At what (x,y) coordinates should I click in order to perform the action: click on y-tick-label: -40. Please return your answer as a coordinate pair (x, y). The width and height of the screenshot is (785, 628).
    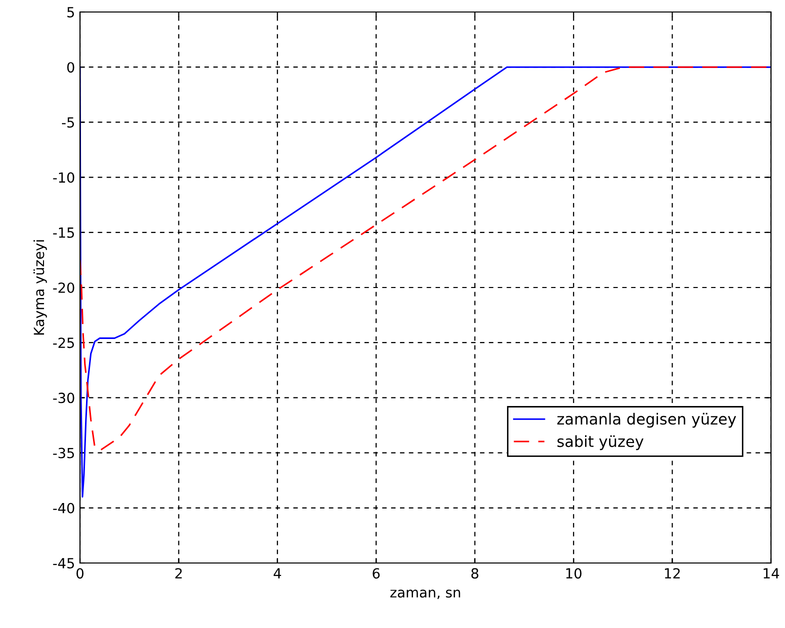
    Looking at the image, I should click on (63, 508).